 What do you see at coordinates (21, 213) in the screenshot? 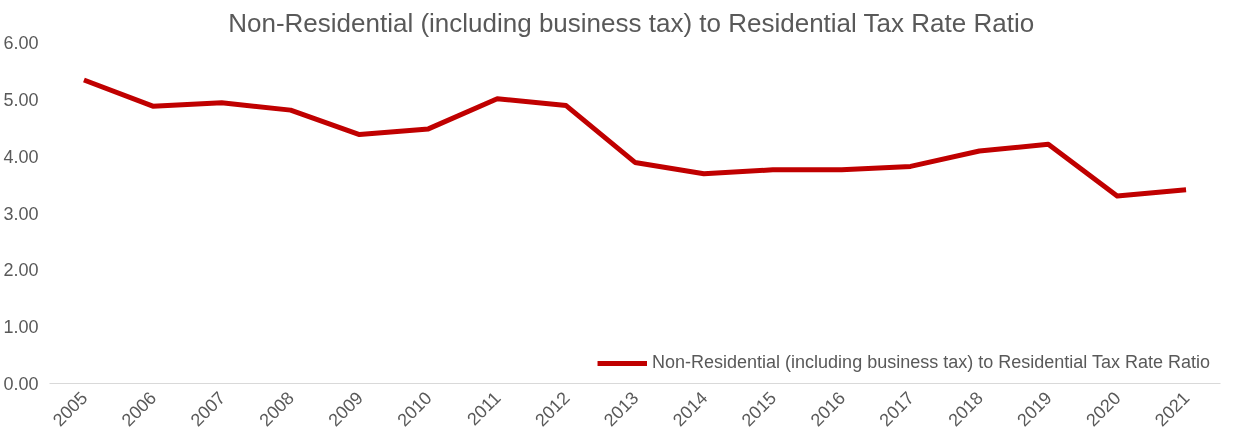
I see `y-tick-label: 3.00` at bounding box center [21, 213].